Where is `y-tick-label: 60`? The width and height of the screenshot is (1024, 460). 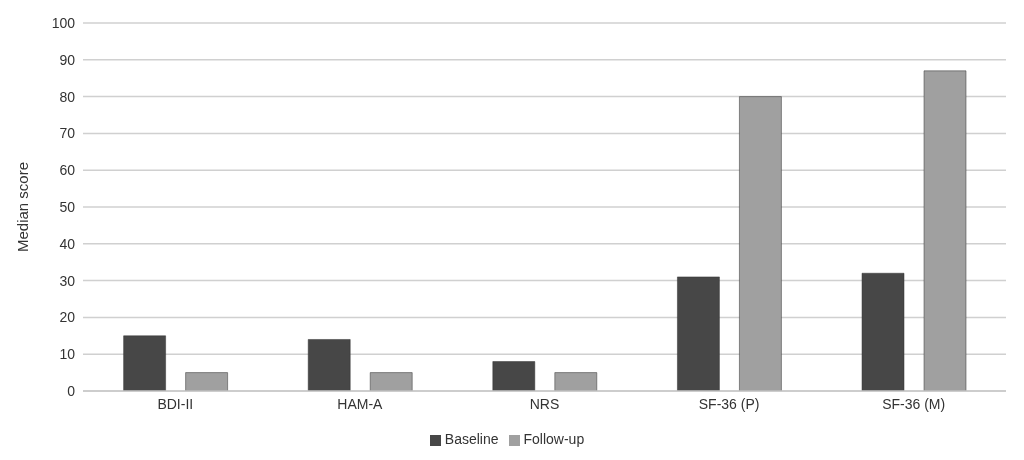 y-tick-label: 60 is located at coordinates (67, 170).